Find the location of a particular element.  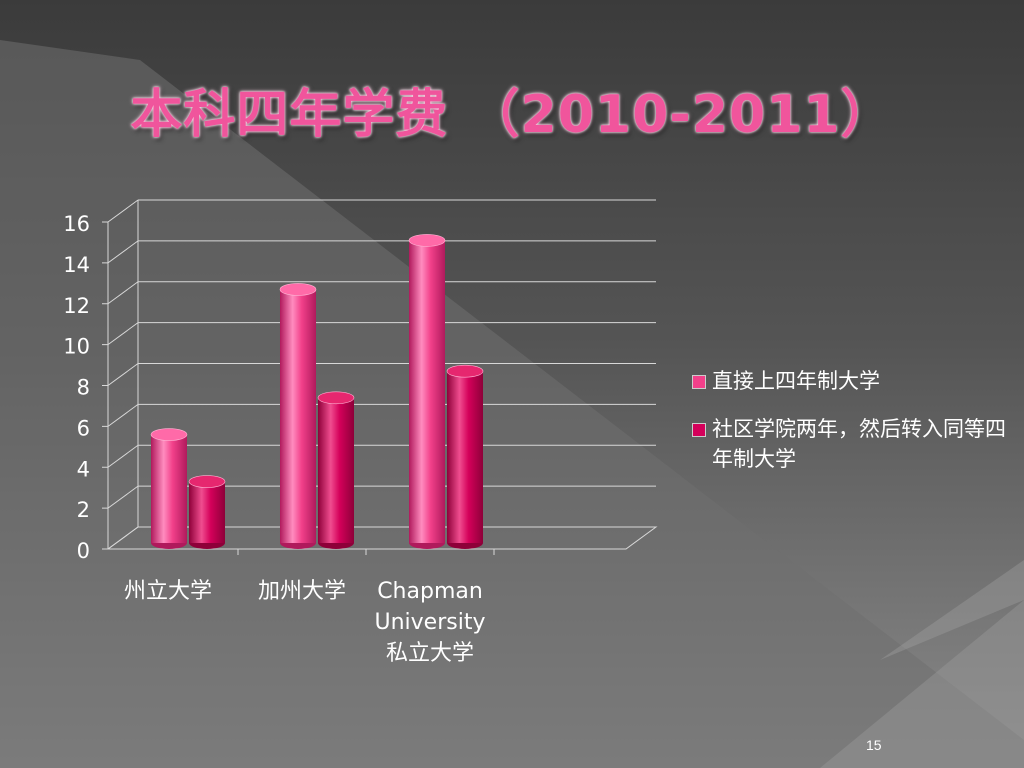

legend-label-series-2: 社区学院两年，然后转入同等四年制大学 is located at coordinates (859, 444).